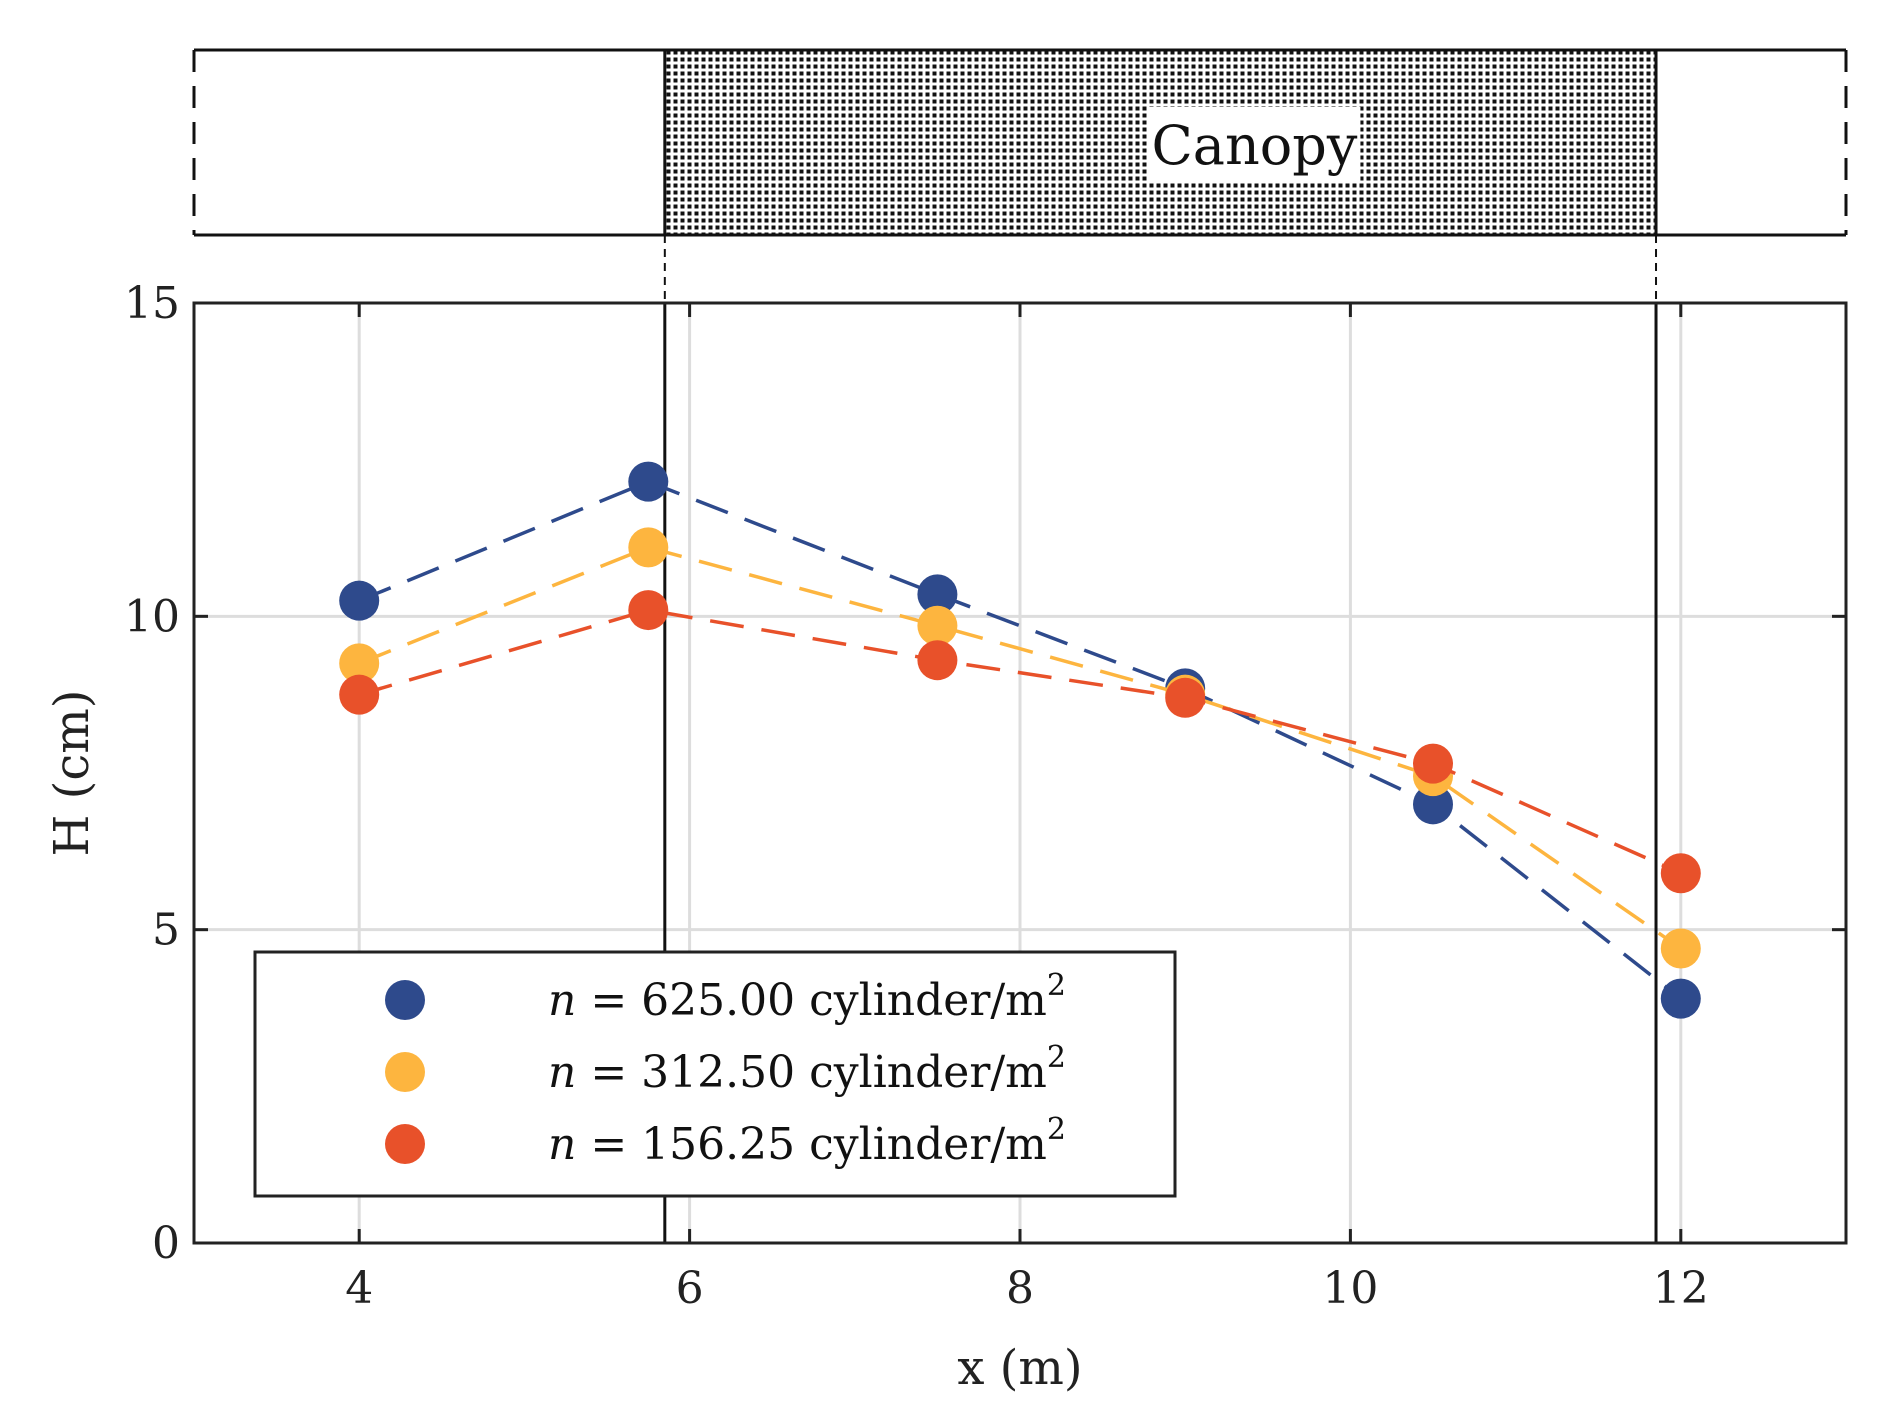  What do you see at coordinates (690, 1288) in the screenshot?
I see `x-tick-label: 6` at bounding box center [690, 1288].